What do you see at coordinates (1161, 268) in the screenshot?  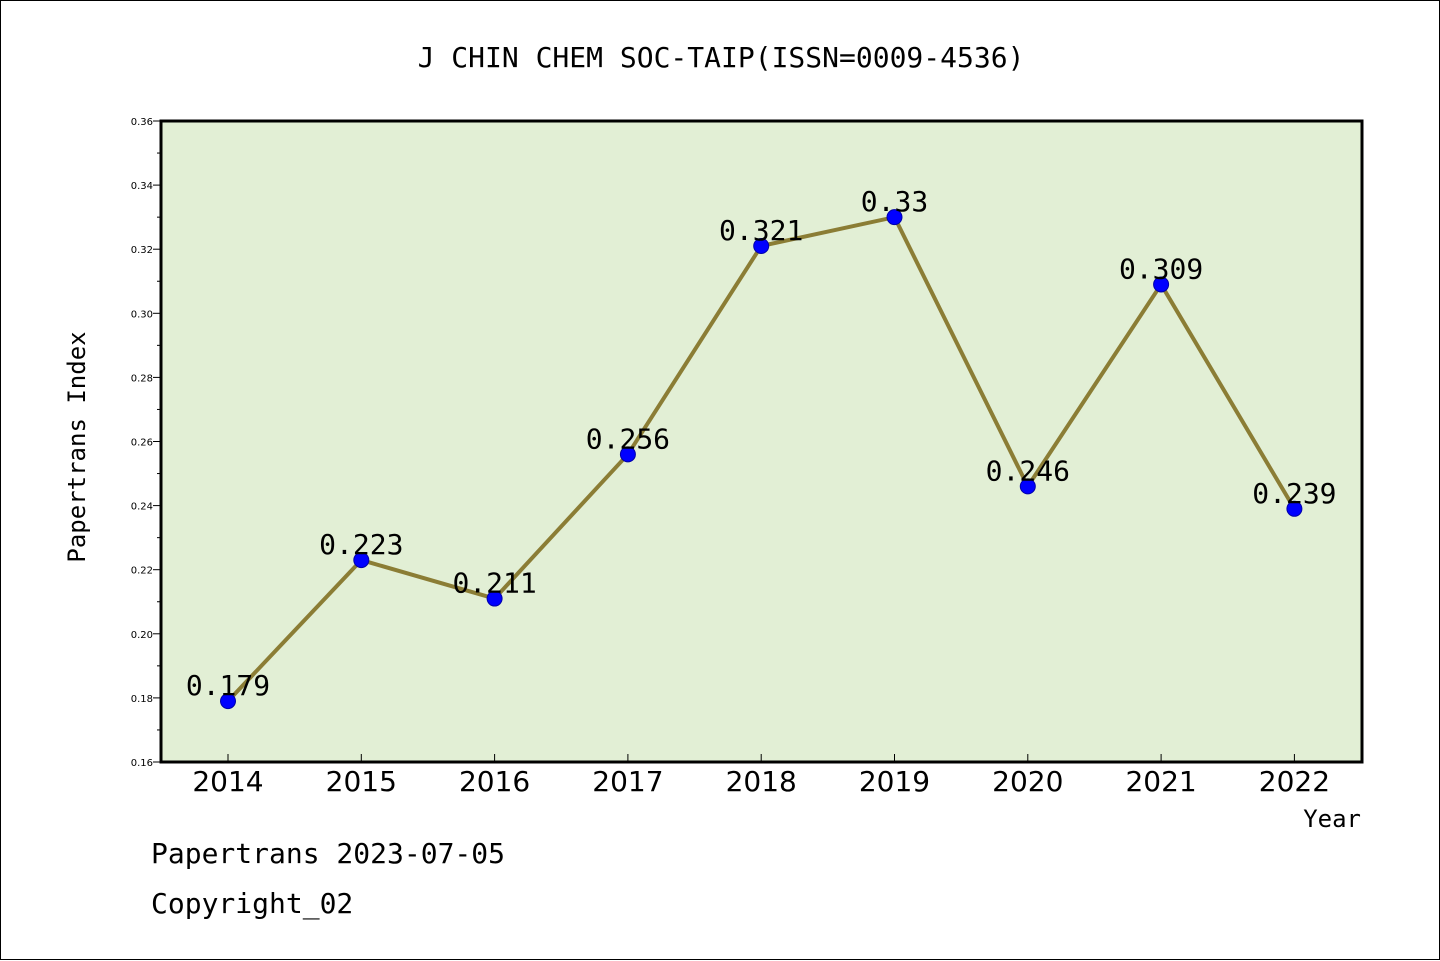 I see `data-label: 0.309` at bounding box center [1161, 268].